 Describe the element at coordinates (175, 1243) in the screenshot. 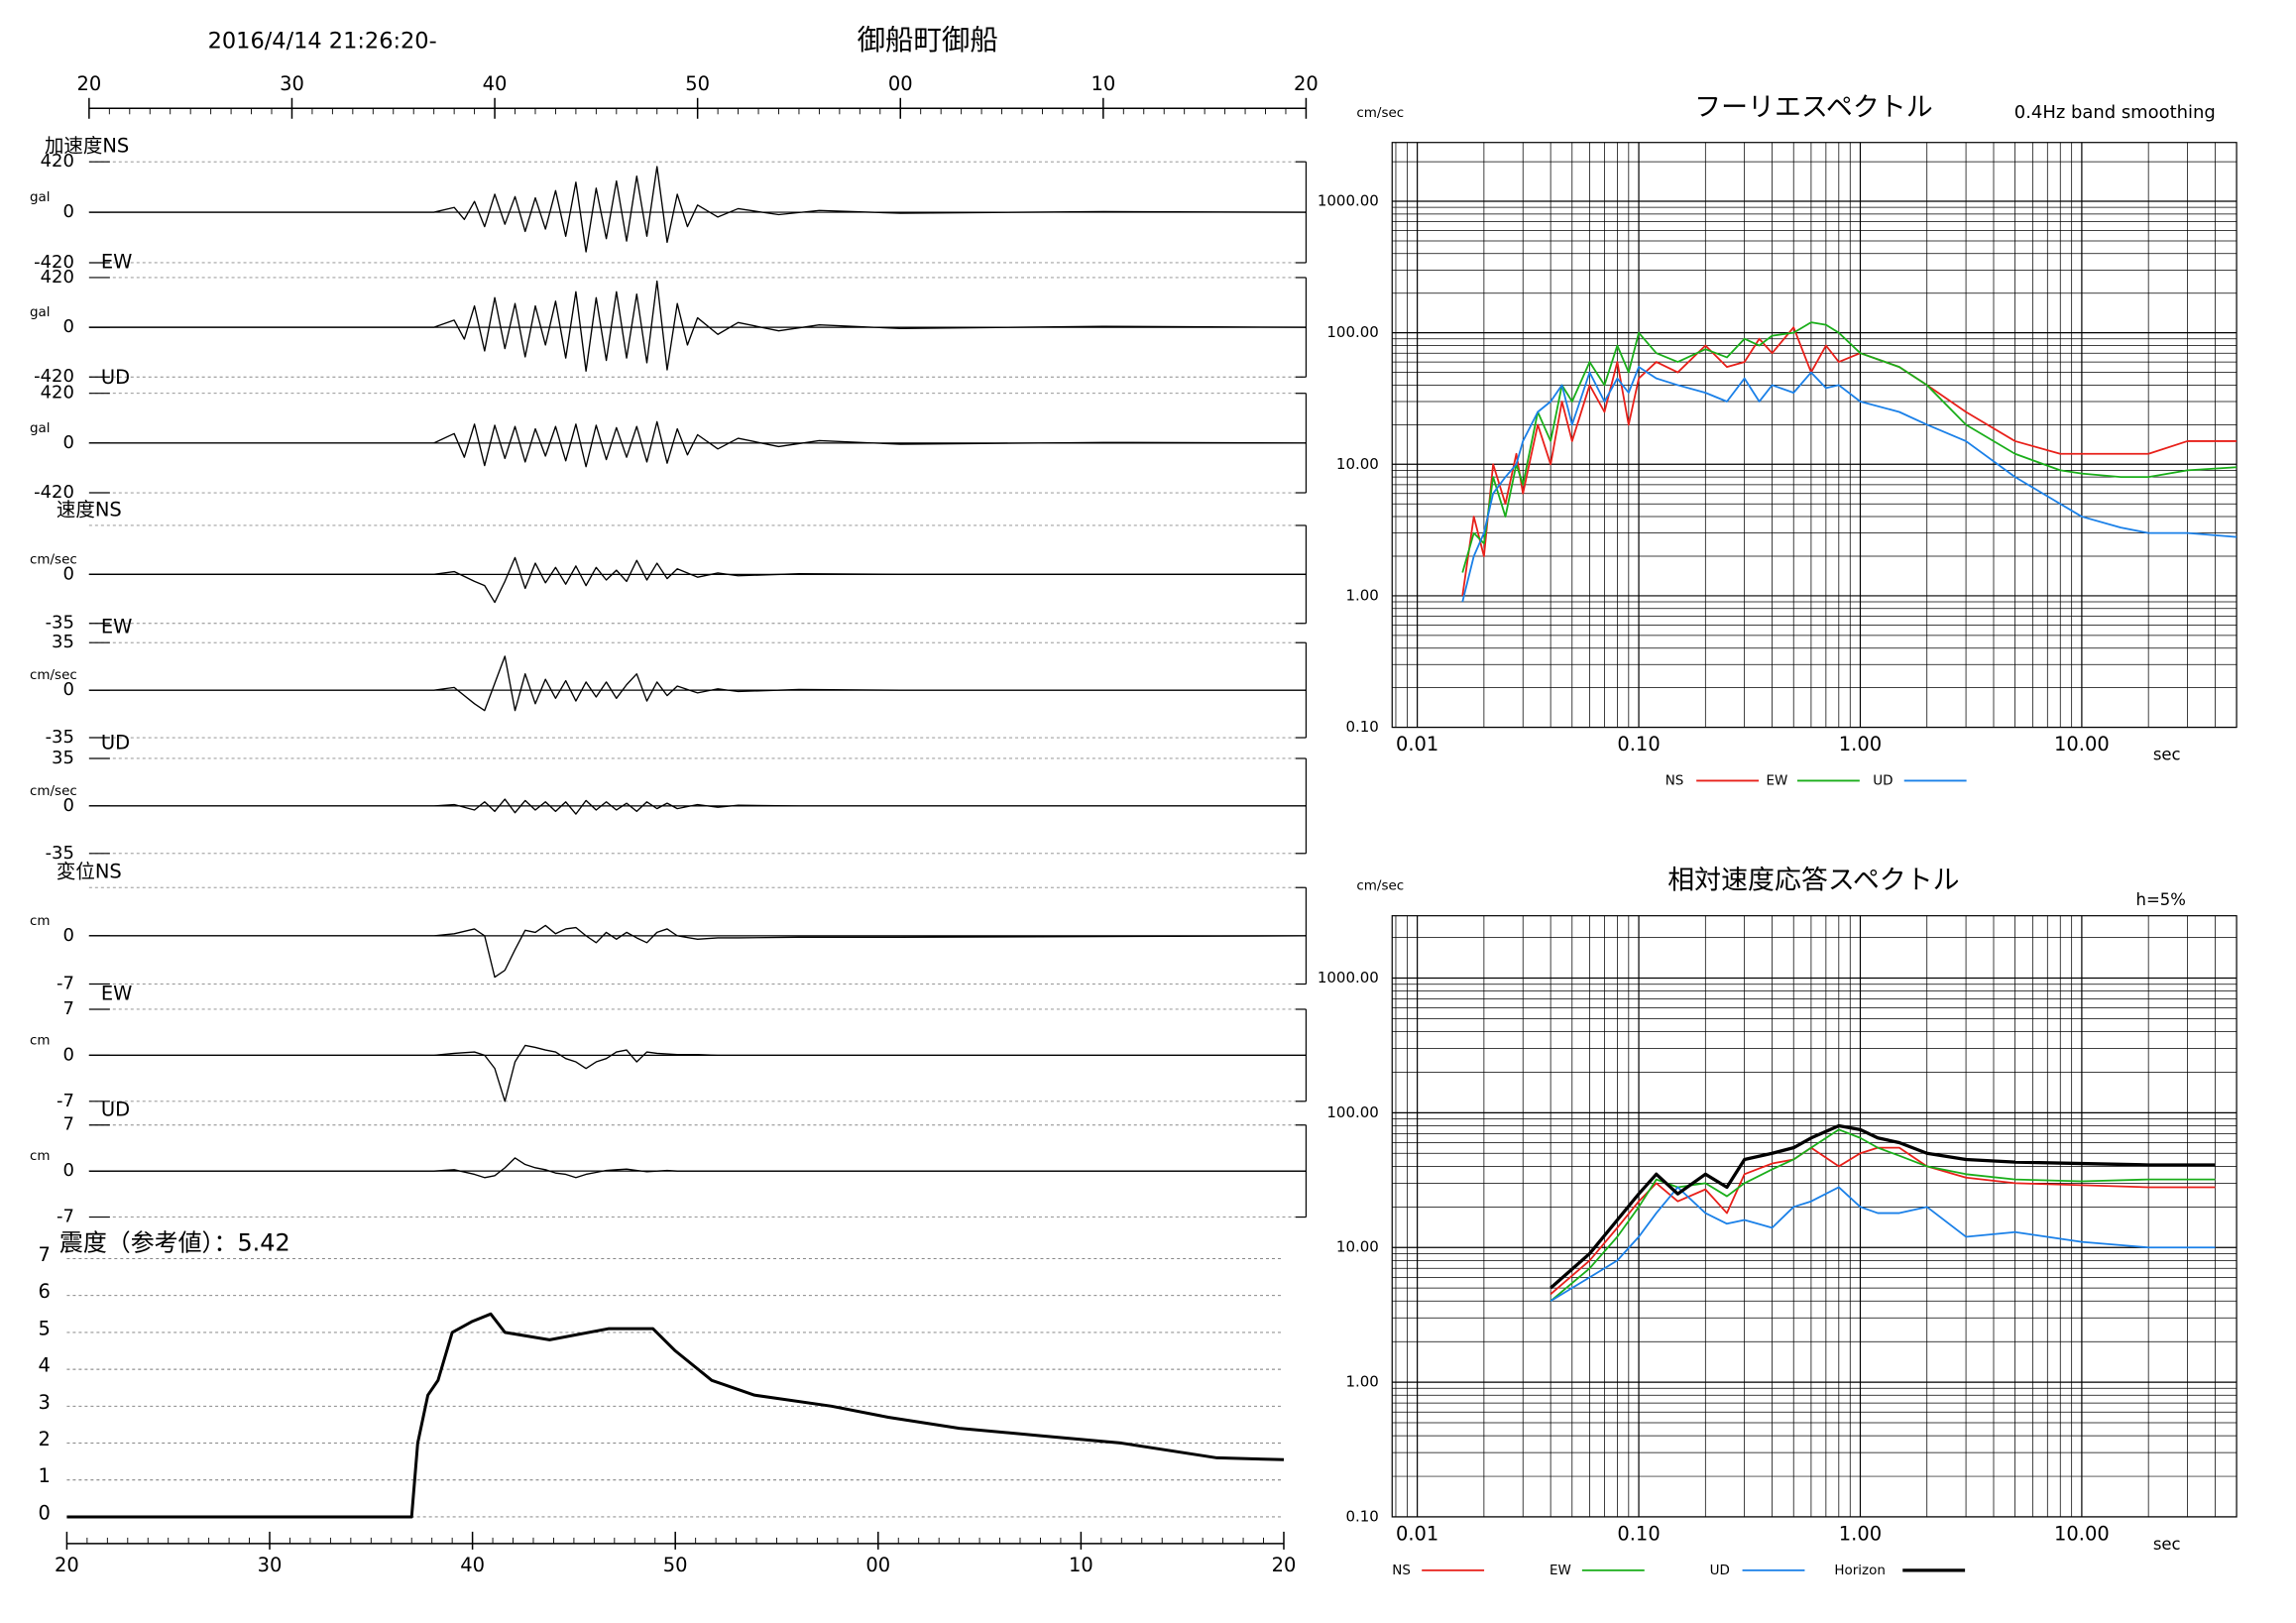

I see `intensity-title: 震度（参考値）：5.42` at that location.